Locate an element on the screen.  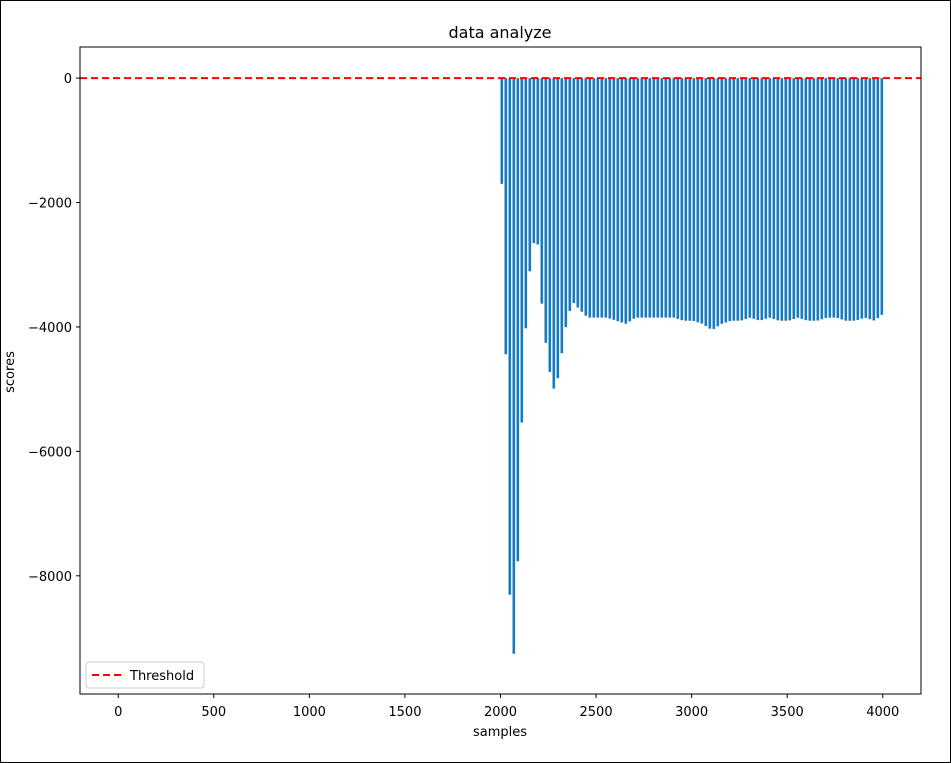
x-ticks: 0 500 1000 1500 2000 2500 3000 3500 4000 is located at coordinates (506, 707).